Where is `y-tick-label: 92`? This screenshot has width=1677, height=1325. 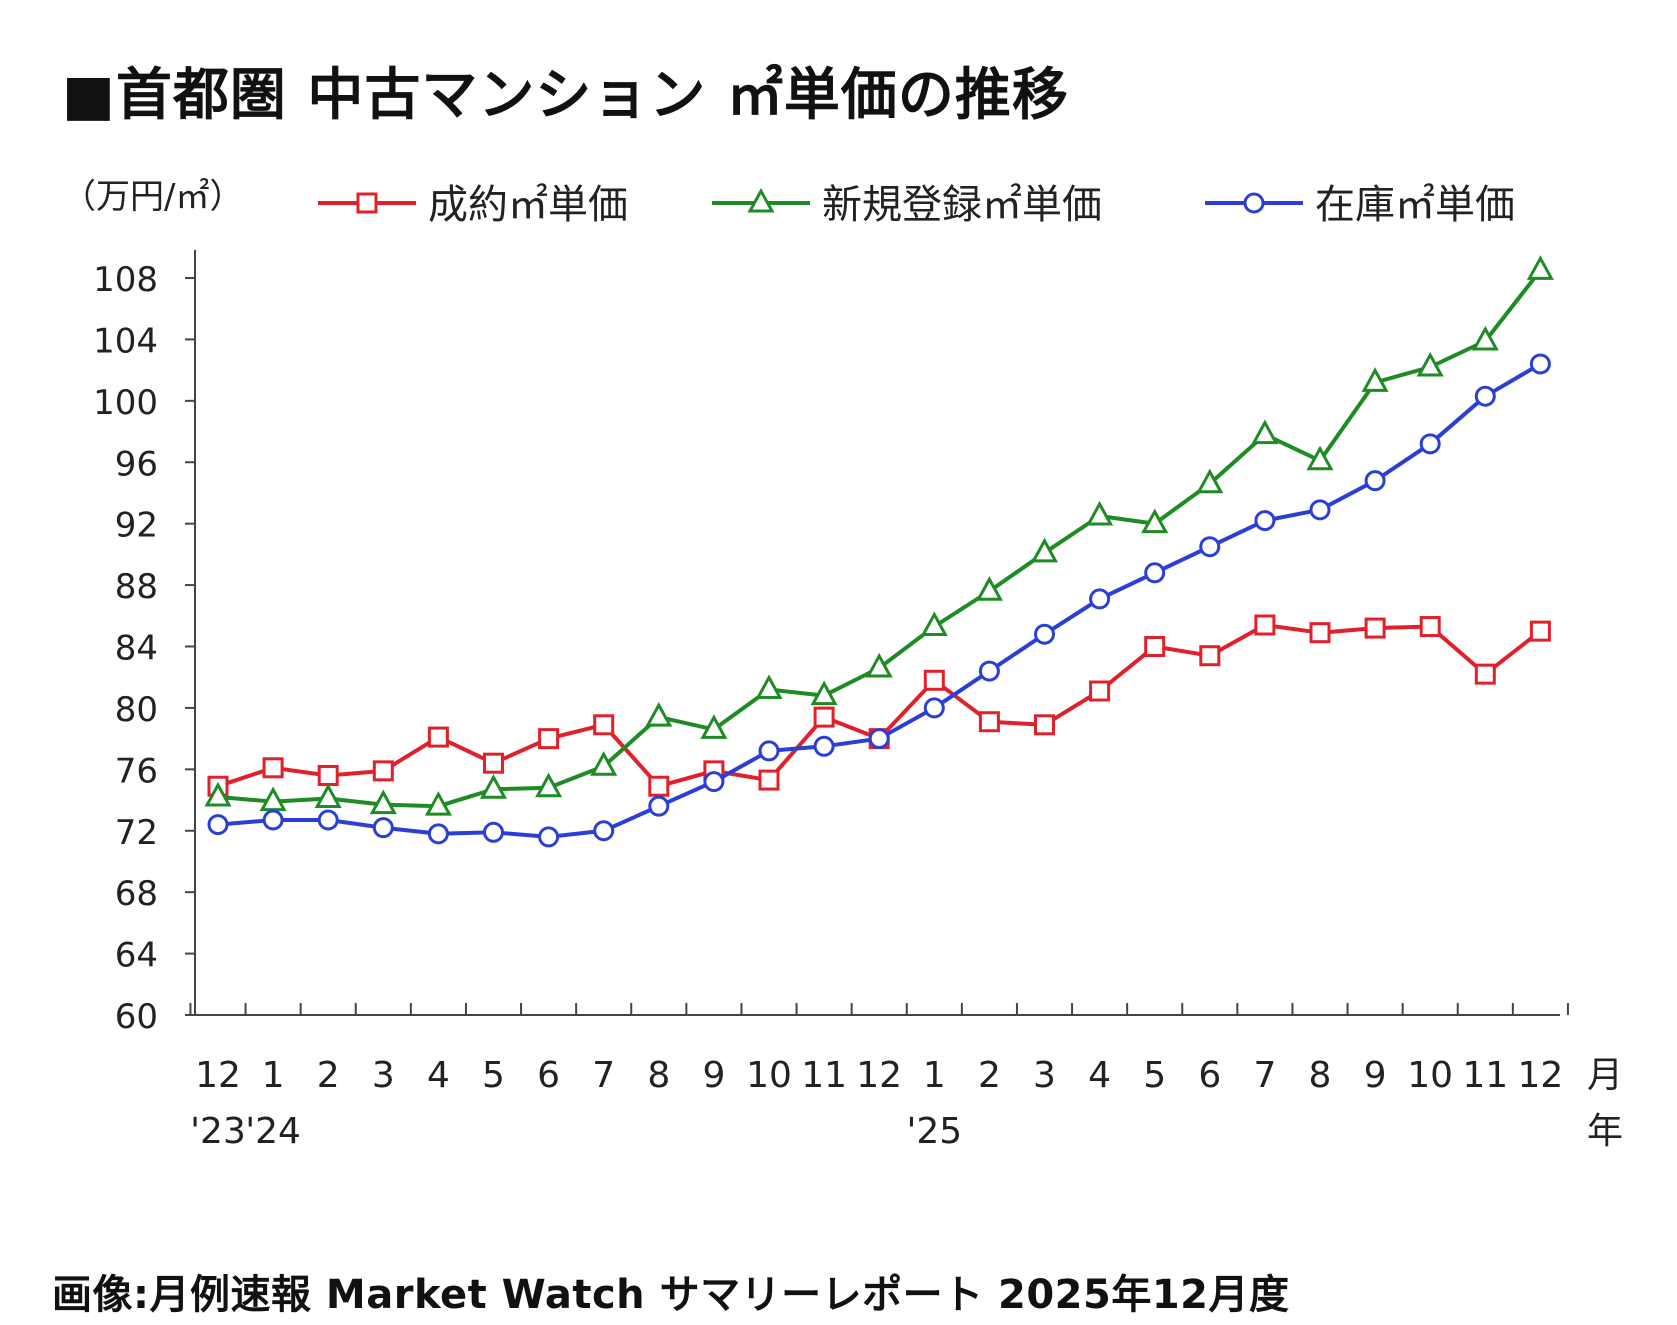 y-tick-label: 92 is located at coordinates (136, 526).